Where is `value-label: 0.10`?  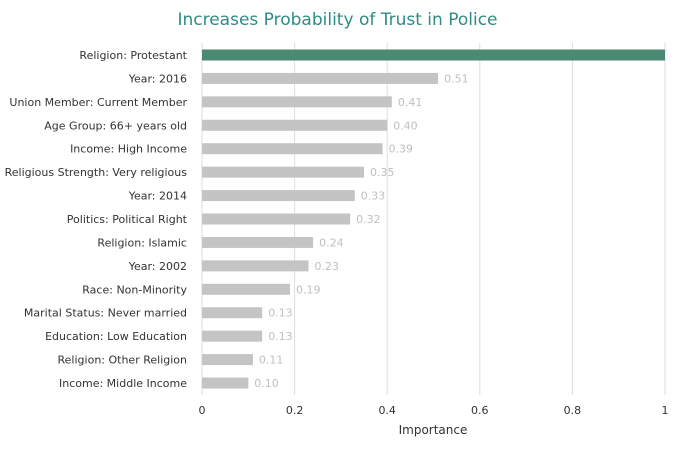 value-label: 0.10 is located at coordinates (266, 383).